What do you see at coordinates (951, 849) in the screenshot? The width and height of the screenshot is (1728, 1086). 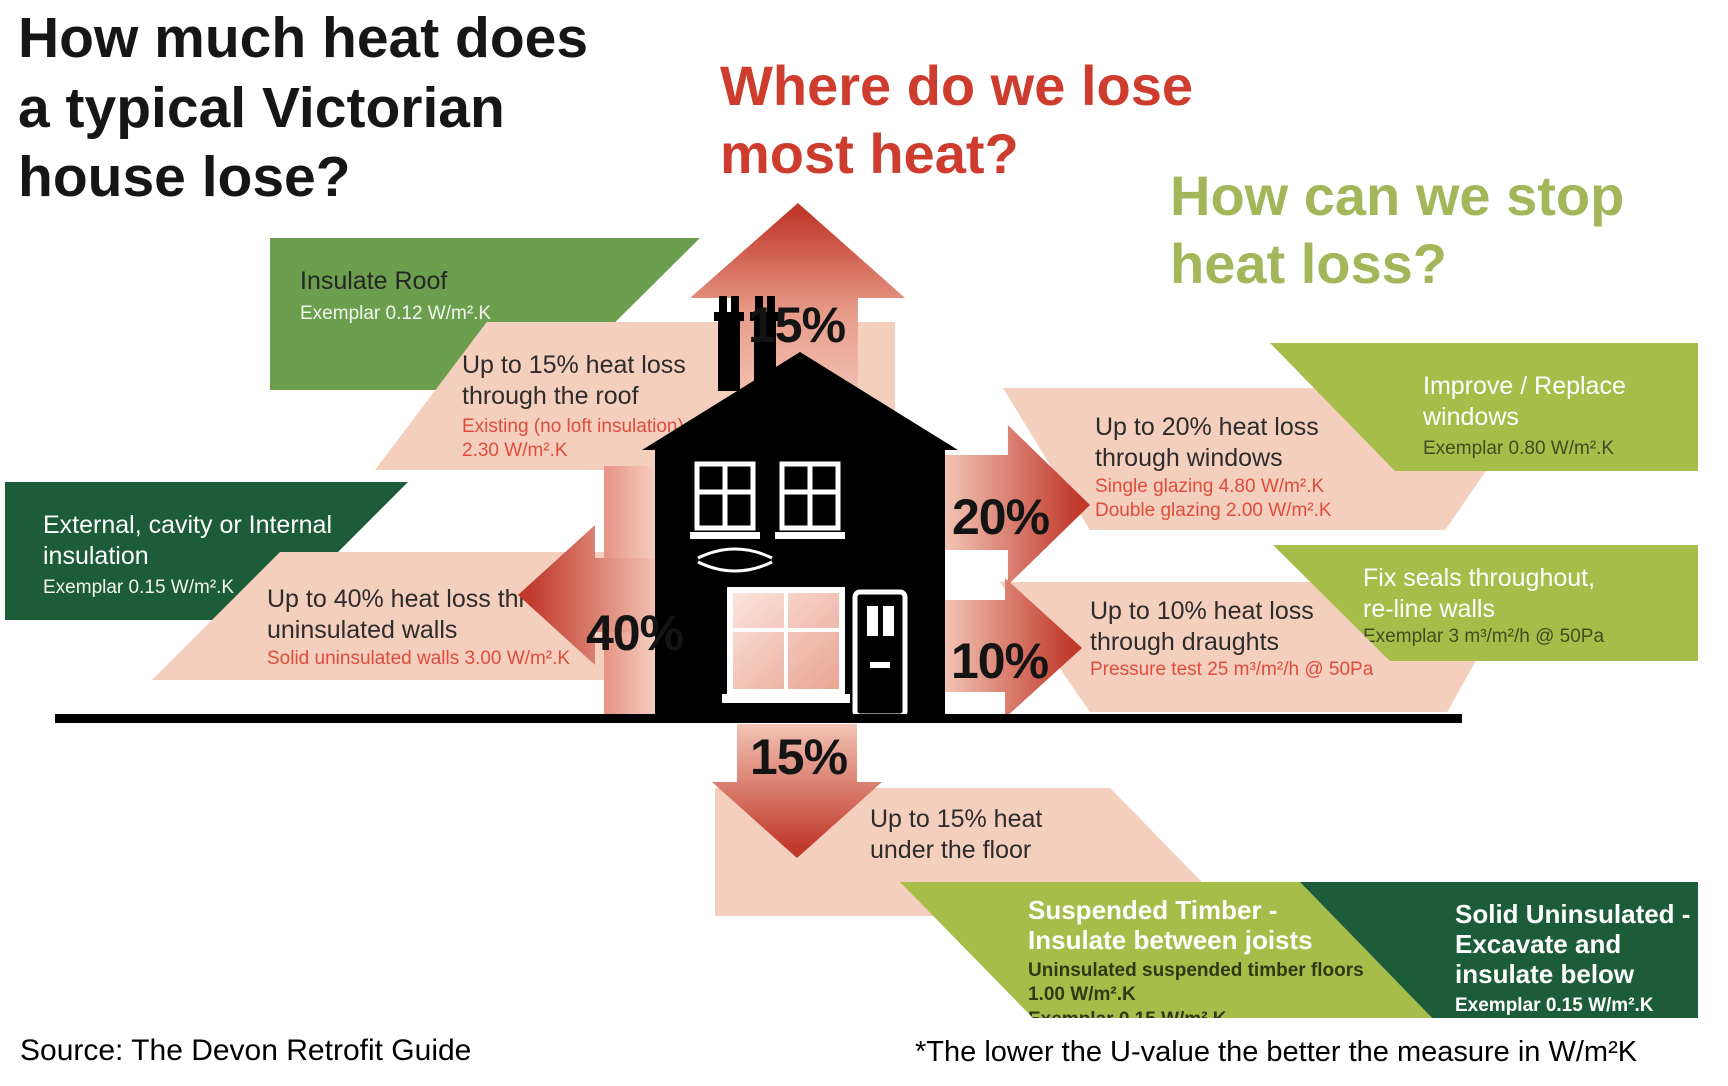 I see `floor-loss-line2: under the floor` at bounding box center [951, 849].